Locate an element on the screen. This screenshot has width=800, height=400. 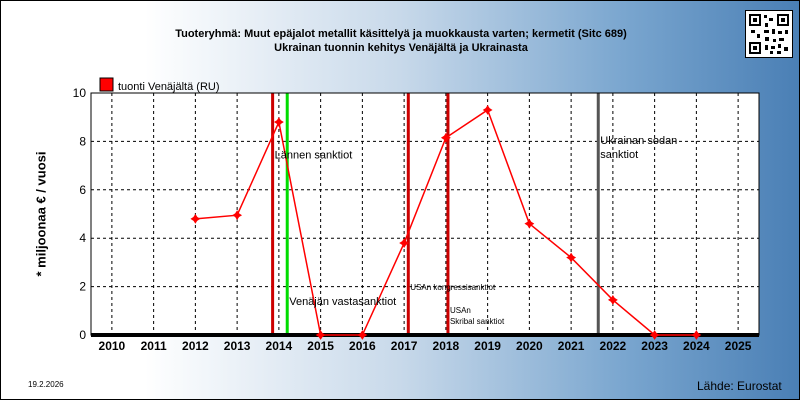
x-tick-label: 2021 is located at coordinates (571, 346).